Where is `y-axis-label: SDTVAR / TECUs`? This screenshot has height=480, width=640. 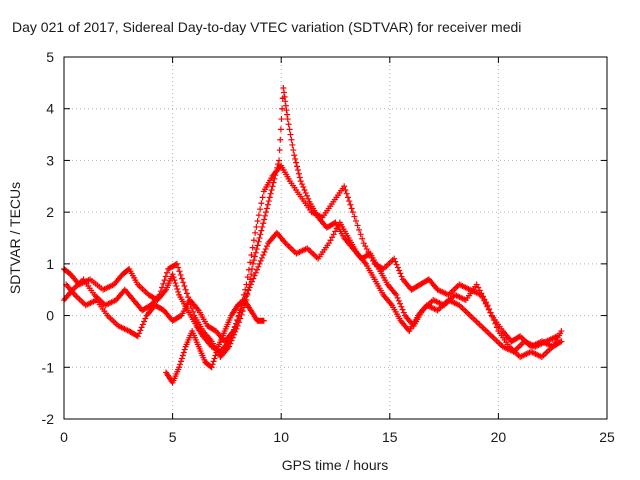 y-axis-label: SDTVAR / TECUs is located at coordinates (15, 238).